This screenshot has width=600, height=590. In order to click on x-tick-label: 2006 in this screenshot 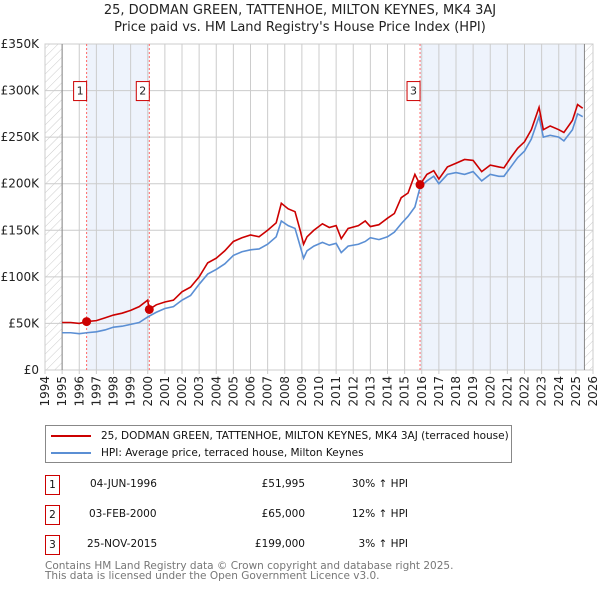, I will do `click(251, 391)`.